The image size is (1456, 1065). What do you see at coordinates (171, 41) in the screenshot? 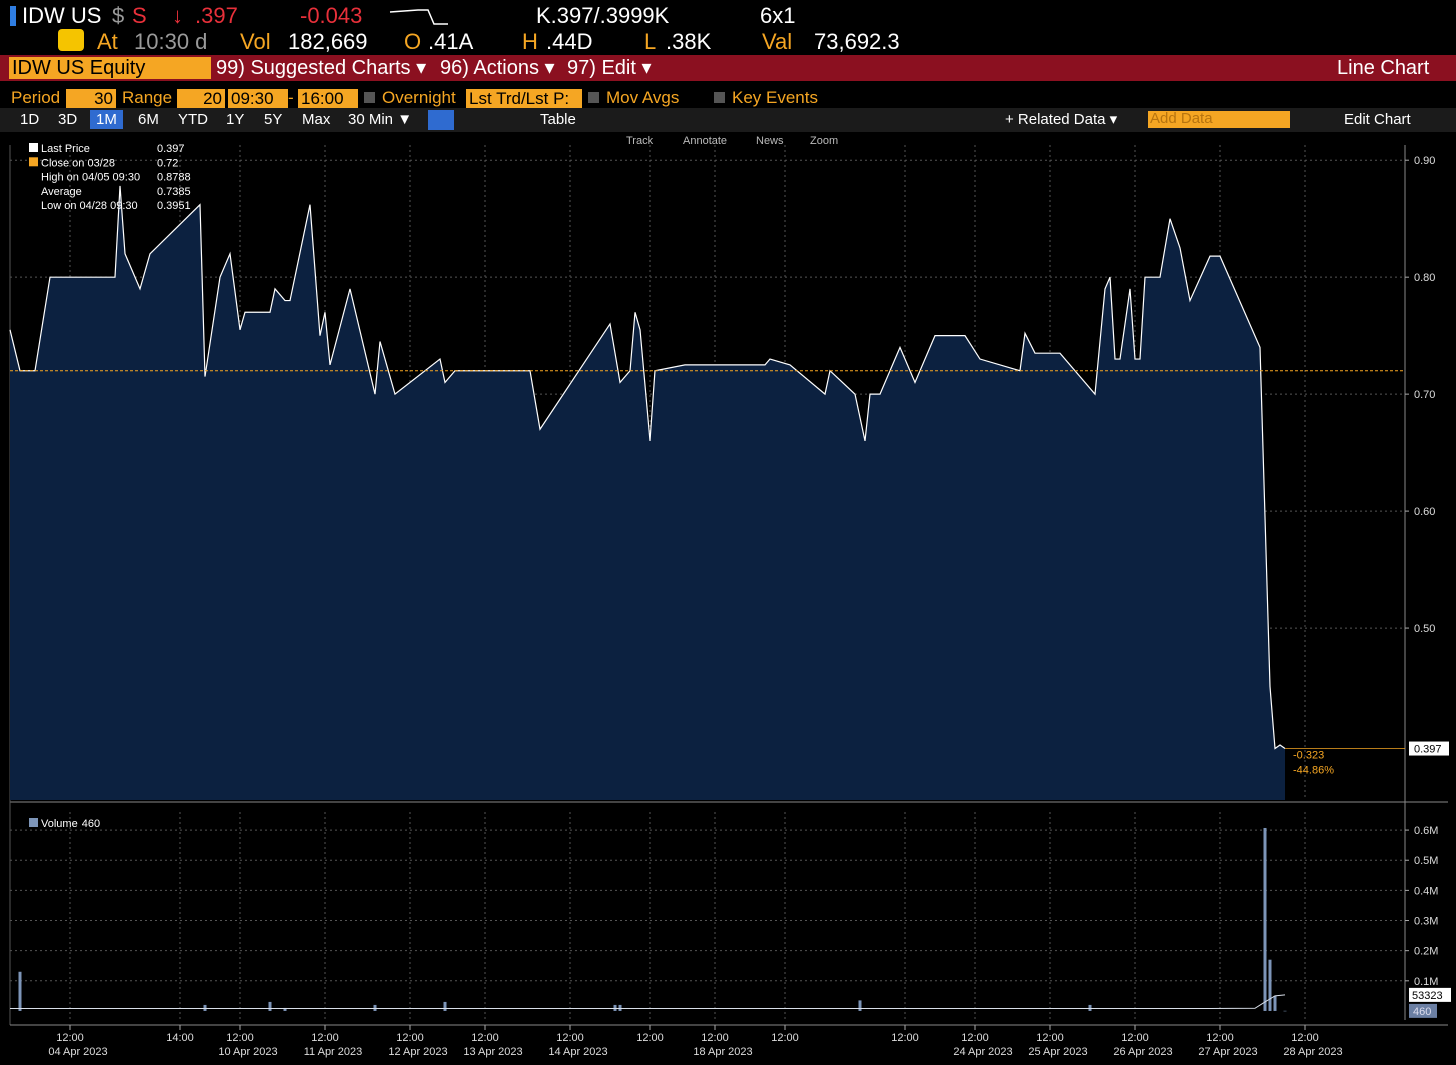
I see `time: 10:30 d` at bounding box center [171, 41].